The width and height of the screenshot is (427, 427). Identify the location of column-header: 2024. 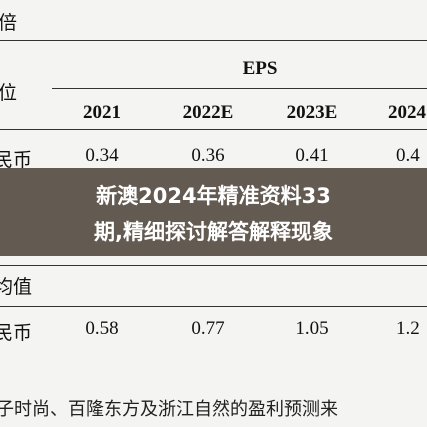
(407, 112).